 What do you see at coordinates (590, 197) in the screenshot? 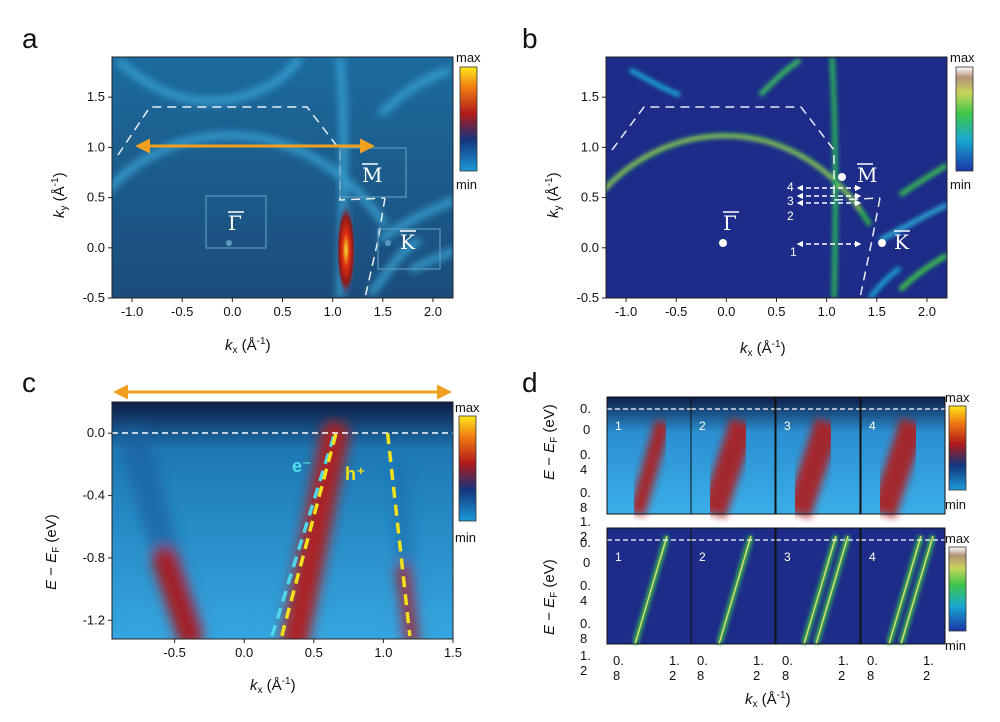
I see `panel-b-ytick-label: 0.5` at bounding box center [590, 197].